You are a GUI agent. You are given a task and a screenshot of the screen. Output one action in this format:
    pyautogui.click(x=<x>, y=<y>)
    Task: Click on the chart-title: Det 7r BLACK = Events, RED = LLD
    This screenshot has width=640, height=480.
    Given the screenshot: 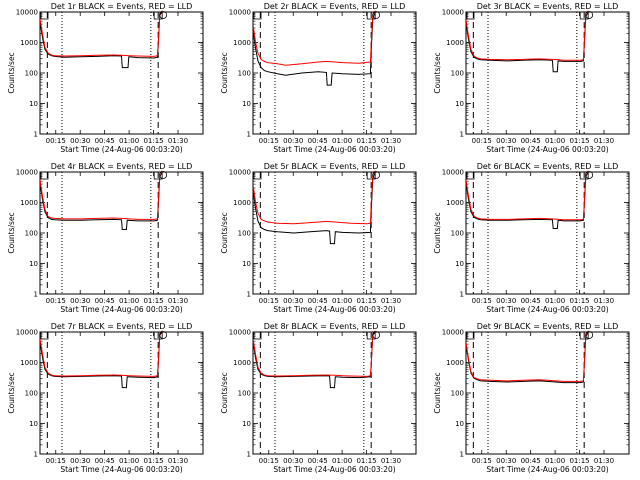 What is the action you would take?
    pyautogui.click(x=122, y=326)
    